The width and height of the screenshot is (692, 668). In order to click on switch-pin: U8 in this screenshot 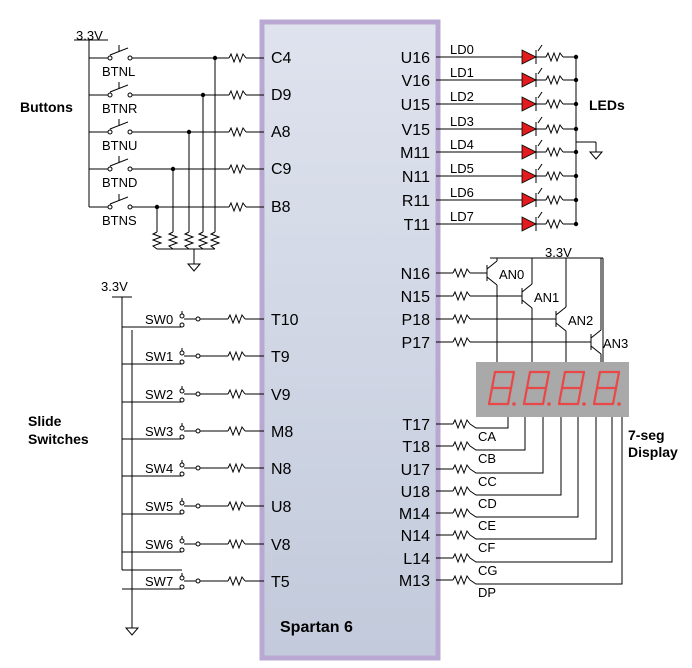, I will do `click(281, 507)`.